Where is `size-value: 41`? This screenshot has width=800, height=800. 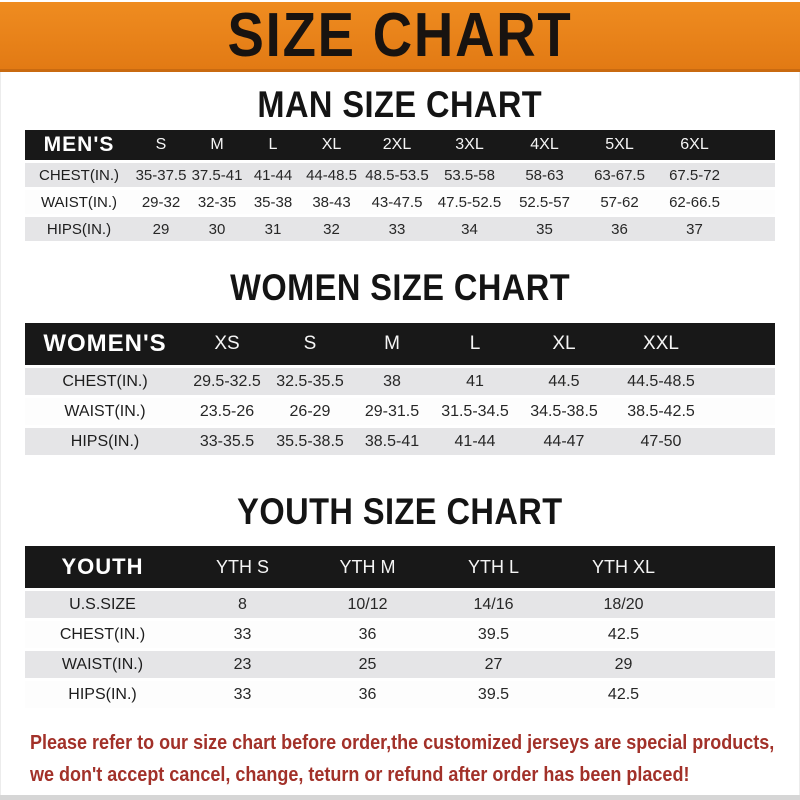
size-value: 41 is located at coordinates (475, 381).